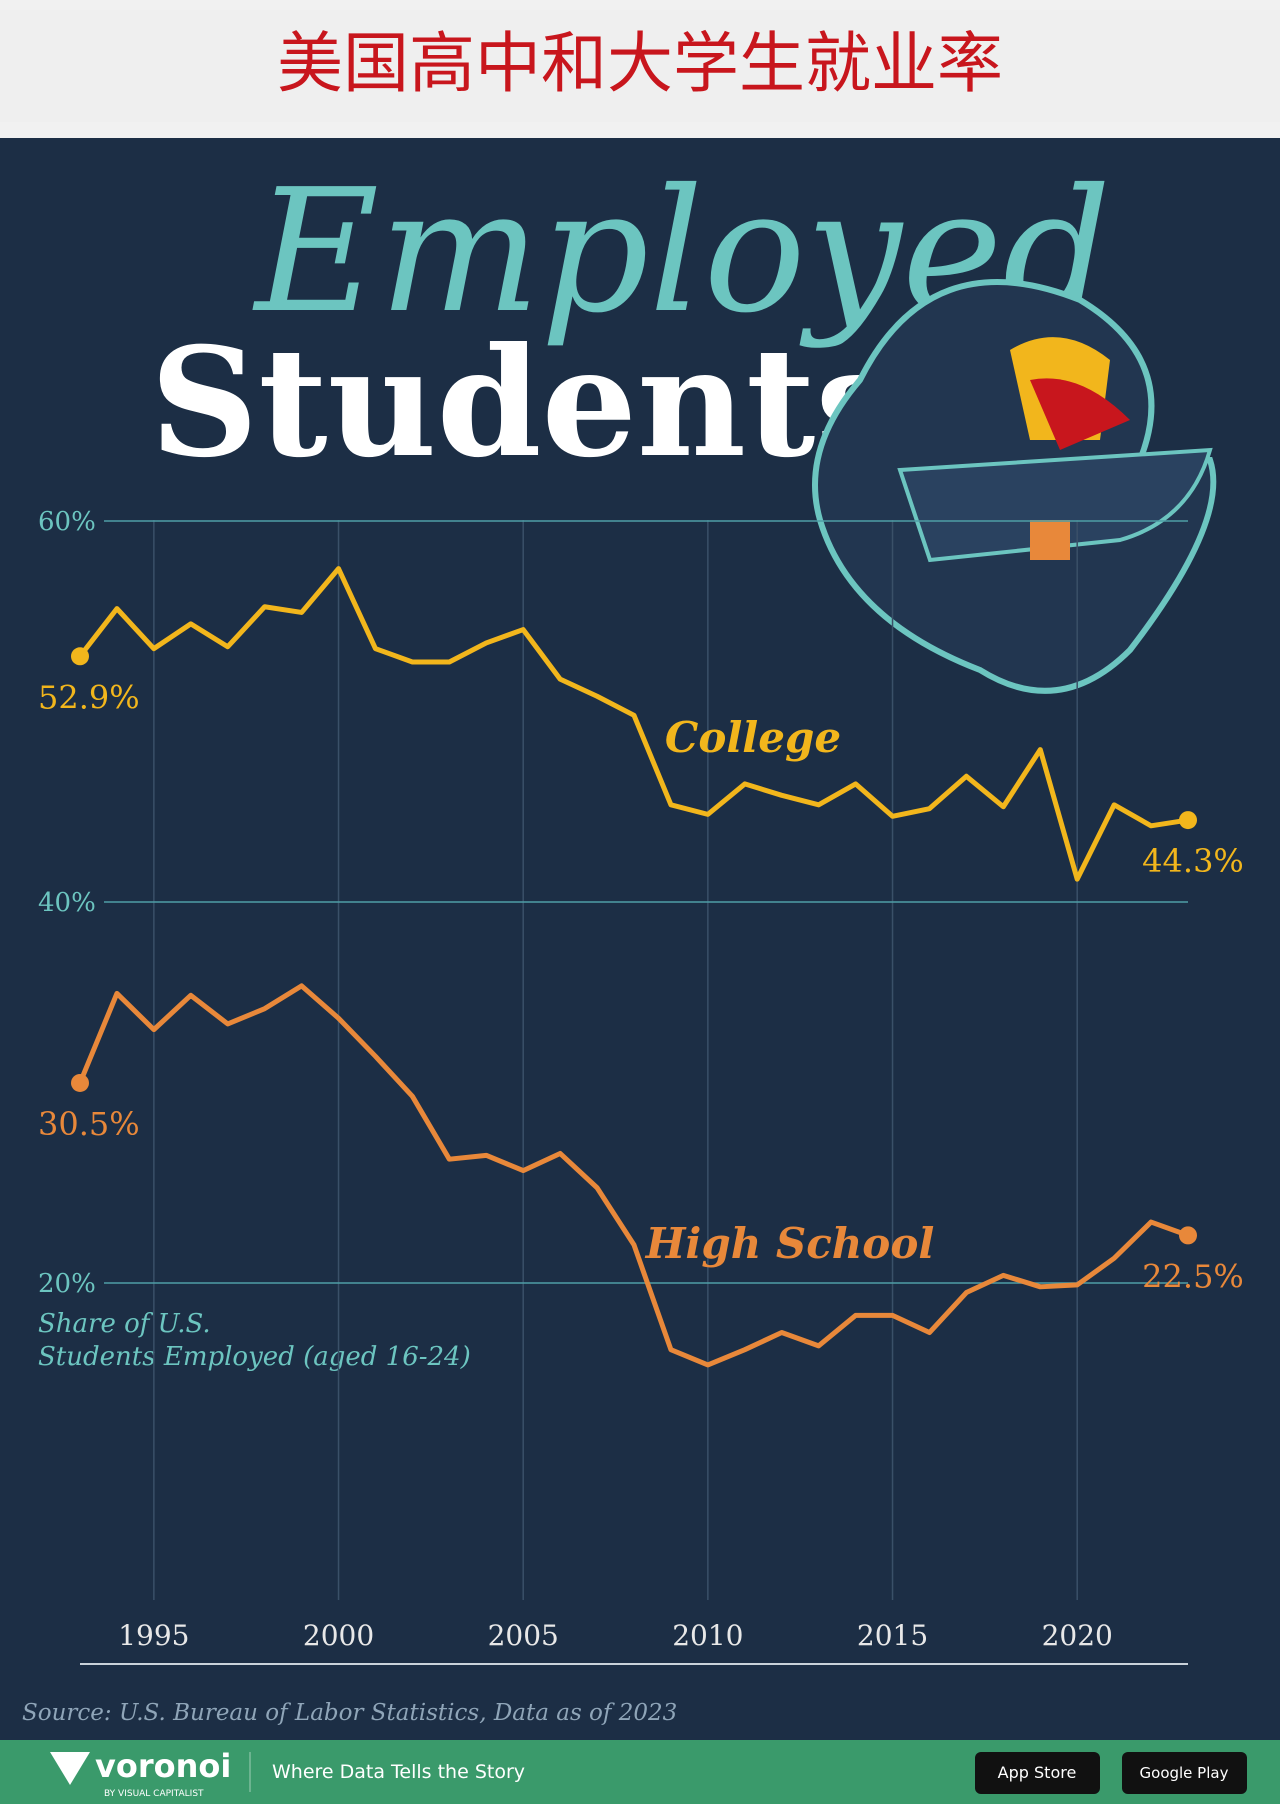 The height and width of the screenshot is (1804, 1280). I want to click on y-tick-label: 60%, so click(67, 522).